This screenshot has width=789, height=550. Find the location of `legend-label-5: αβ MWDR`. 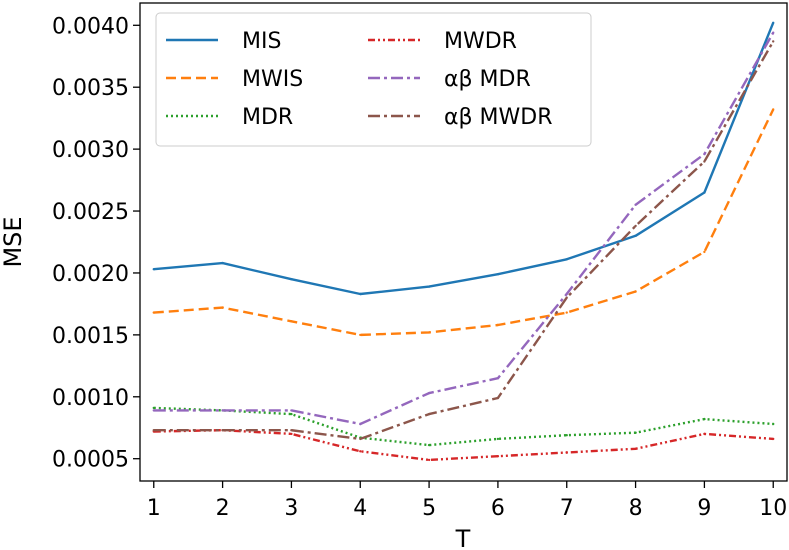

legend-label-5: αβ MWDR is located at coordinates (498, 117).